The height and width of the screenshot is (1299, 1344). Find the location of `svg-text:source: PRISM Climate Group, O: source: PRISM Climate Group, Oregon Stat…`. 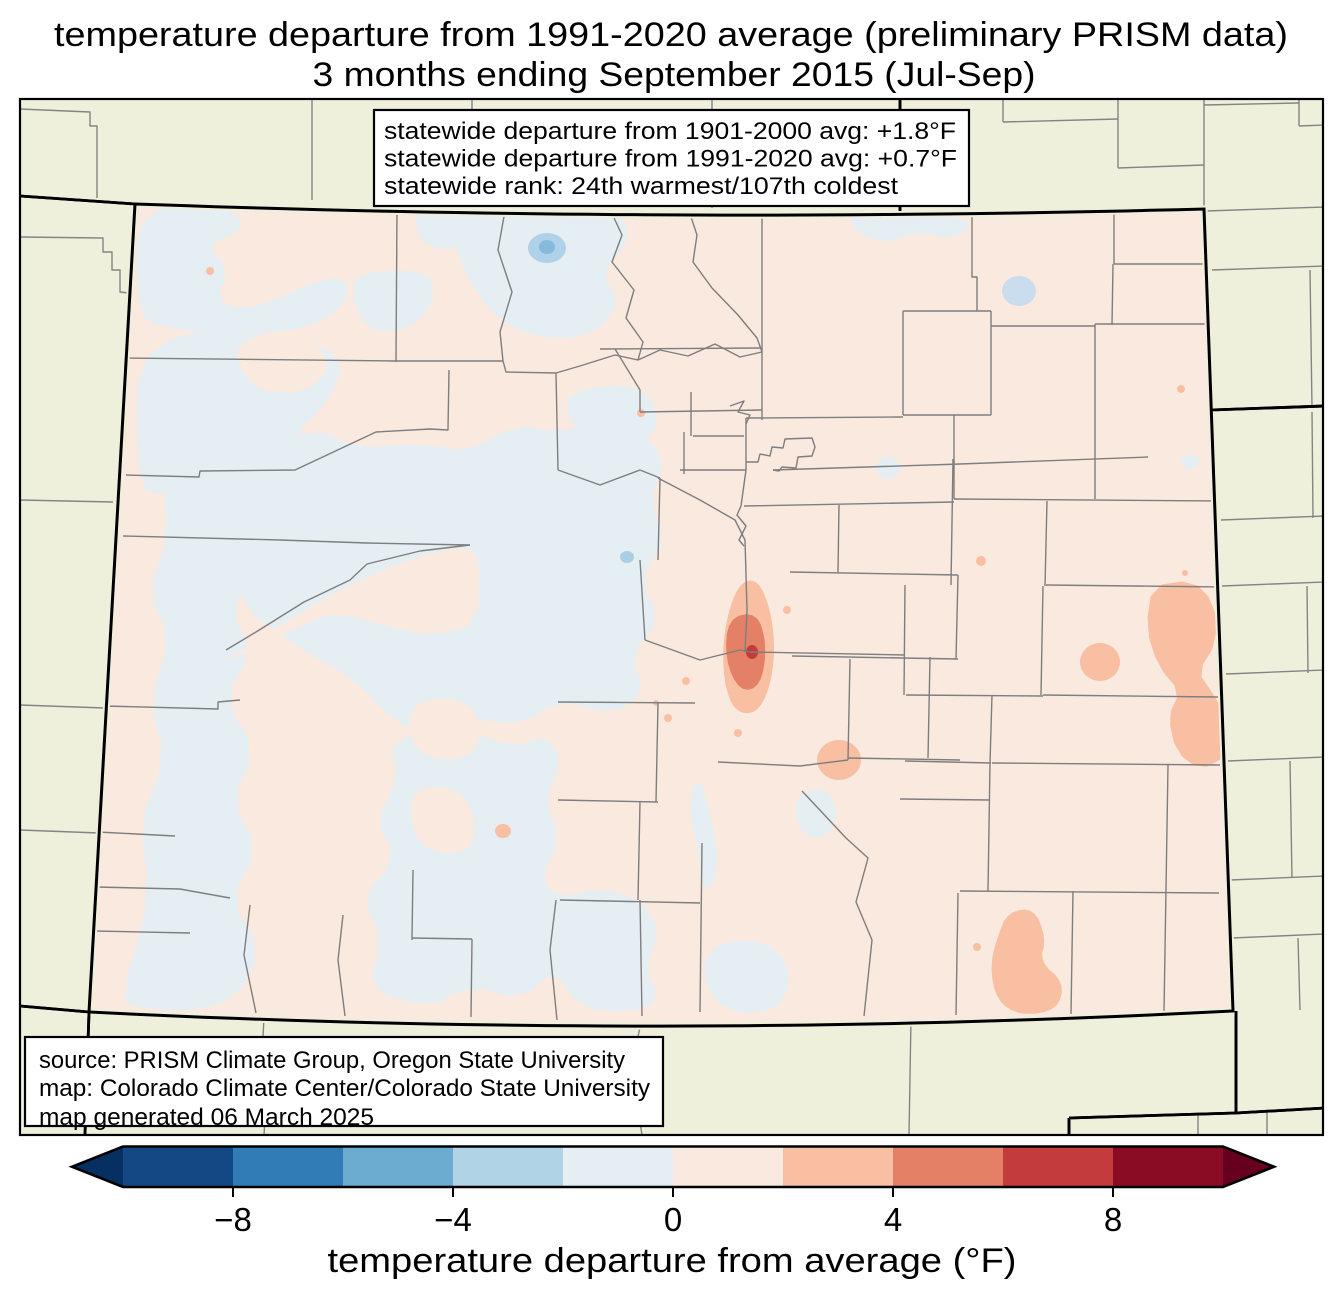

svg-text:source: PRISM Climate Group, O: source: PRISM Climate Group, Oregon Stat… is located at coordinates (332, 1060).